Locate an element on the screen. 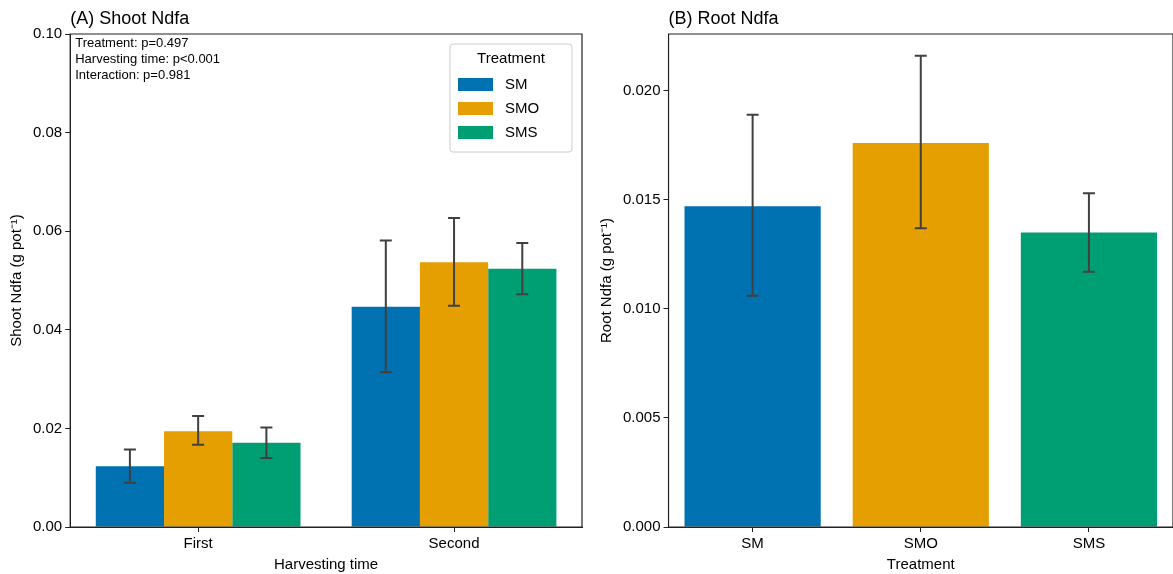  annotation: Interaction: p=0.981 is located at coordinates (133, 75).